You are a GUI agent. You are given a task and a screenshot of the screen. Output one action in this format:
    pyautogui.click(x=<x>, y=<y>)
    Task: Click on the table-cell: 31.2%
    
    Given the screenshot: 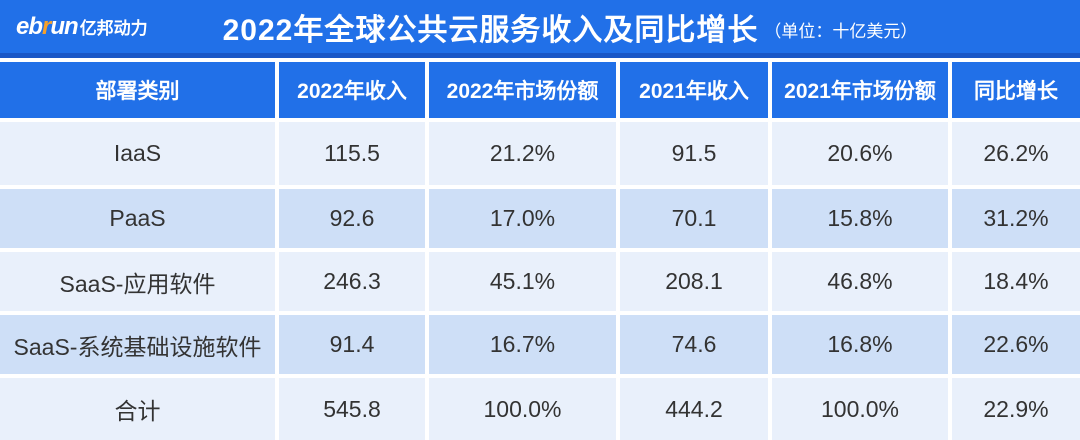 What is the action you would take?
    pyautogui.click(x=1016, y=218)
    